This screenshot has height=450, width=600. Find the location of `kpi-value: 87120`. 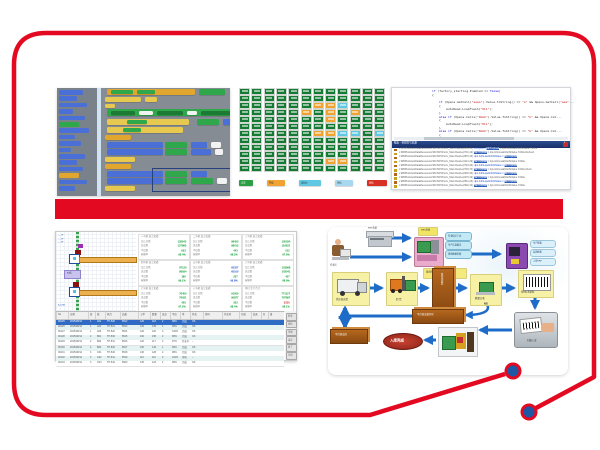

kpi-value: 87120 is located at coordinates (182, 267).